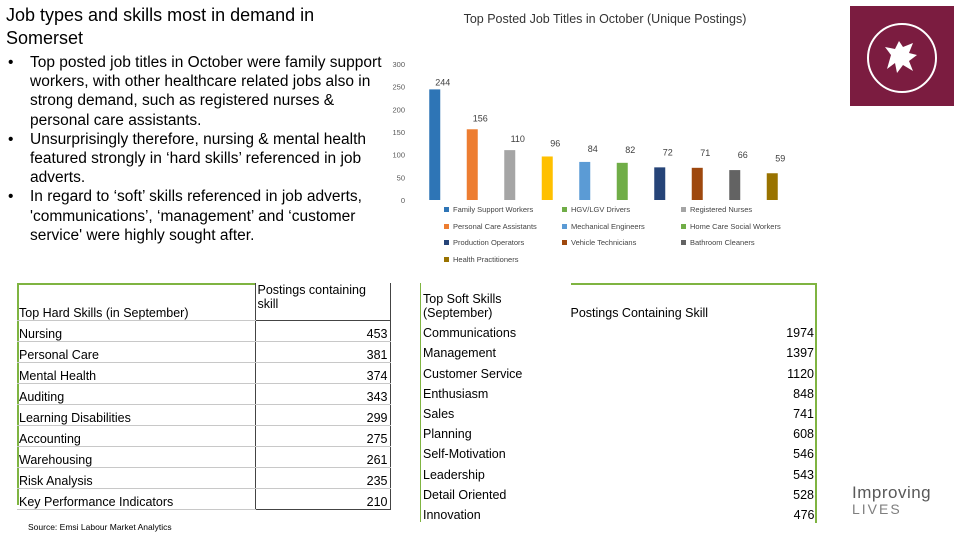 The height and width of the screenshot is (540, 960). Describe the element at coordinates (322, 436) in the screenshot. I see `posting-count: 275` at that location.